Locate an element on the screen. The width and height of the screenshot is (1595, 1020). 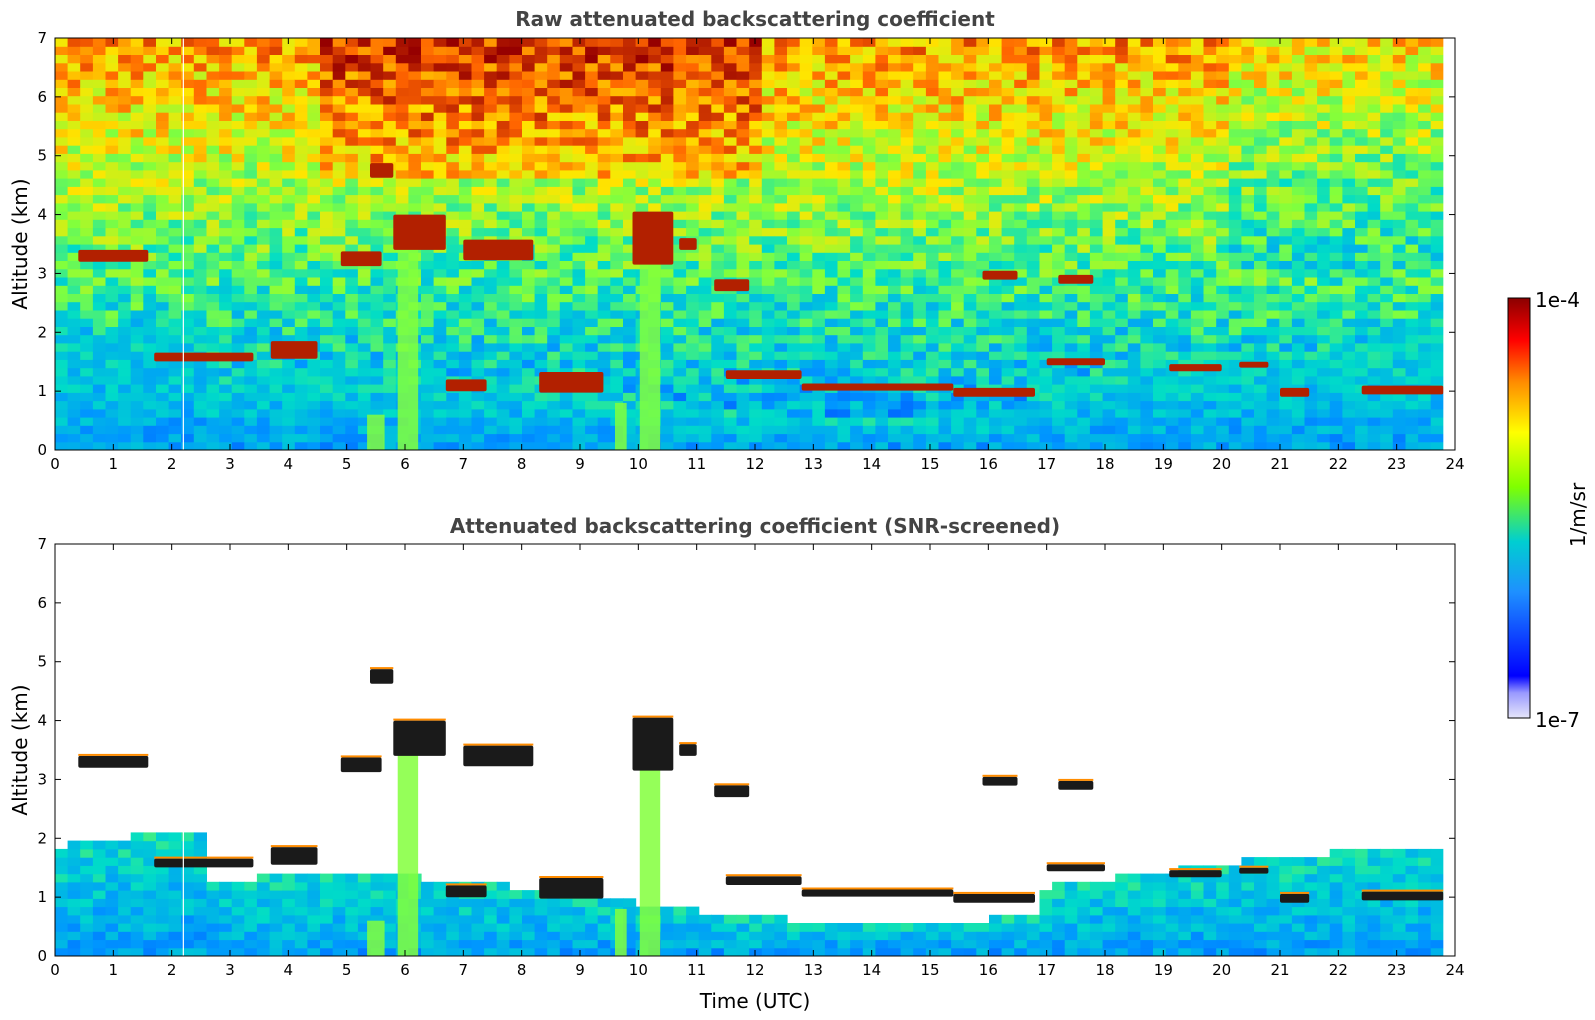
colorbar-min-label: 1e-7 is located at coordinates (1557, 720).